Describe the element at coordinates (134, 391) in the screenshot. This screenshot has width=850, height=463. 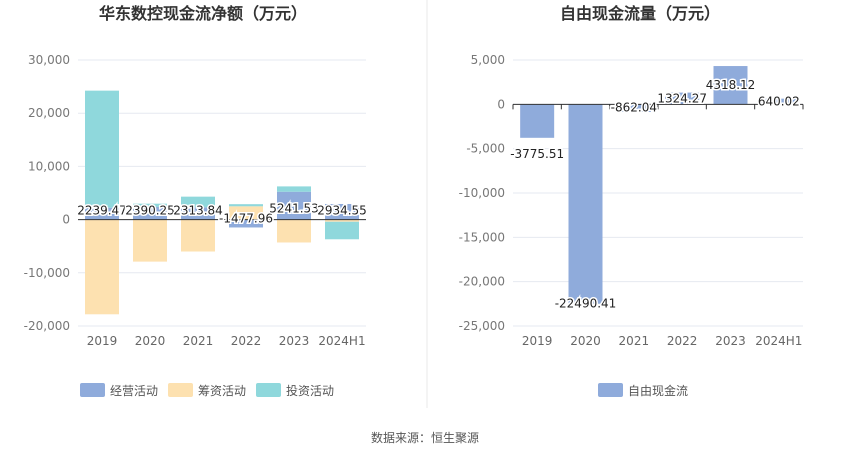
I see `legend-label: 经营活动` at that location.